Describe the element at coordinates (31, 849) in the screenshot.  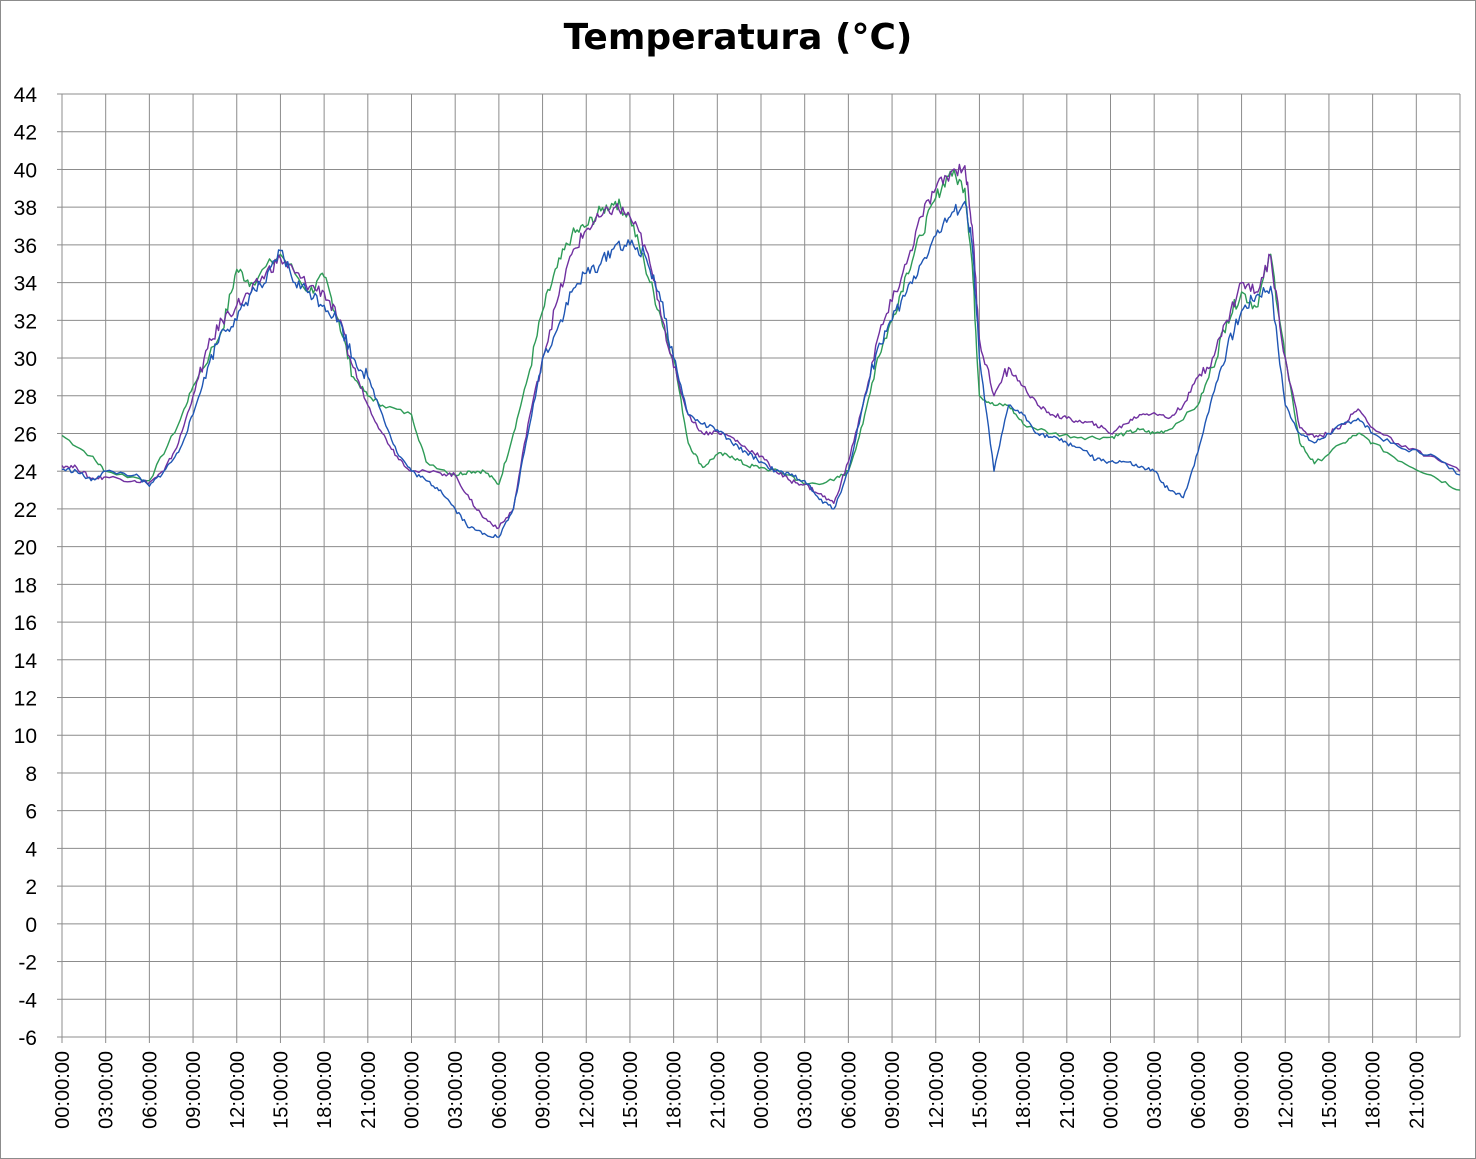
I see `y-tick-label: 4` at that location.